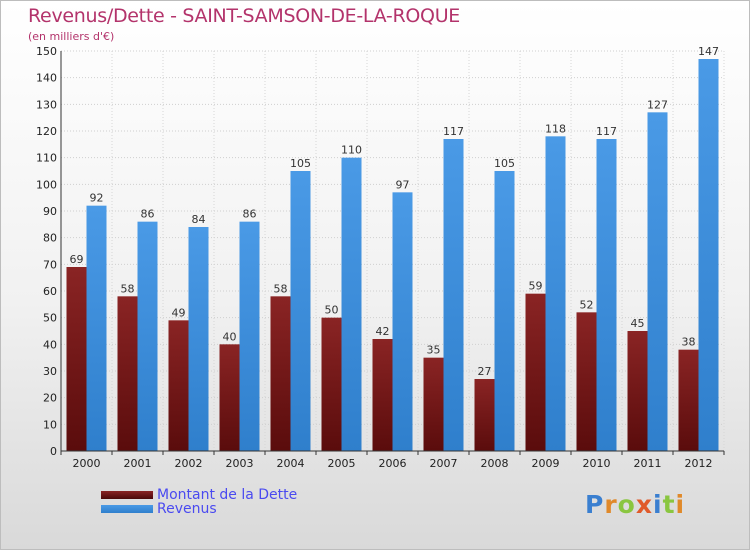 The height and width of the screenshot is (550, 750). Describe the element at coordinates (351, 150) in the screenshot. I see `value-label-revenus: 110` at that location.